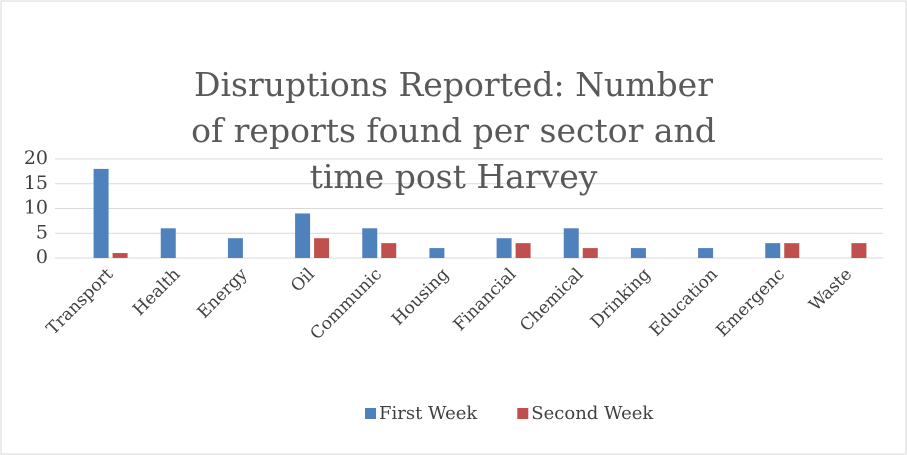  What do you see at coordinates (36, 183) in the screenshot?
I see `y-tick-label: 15` at bounding box center [36, 183].